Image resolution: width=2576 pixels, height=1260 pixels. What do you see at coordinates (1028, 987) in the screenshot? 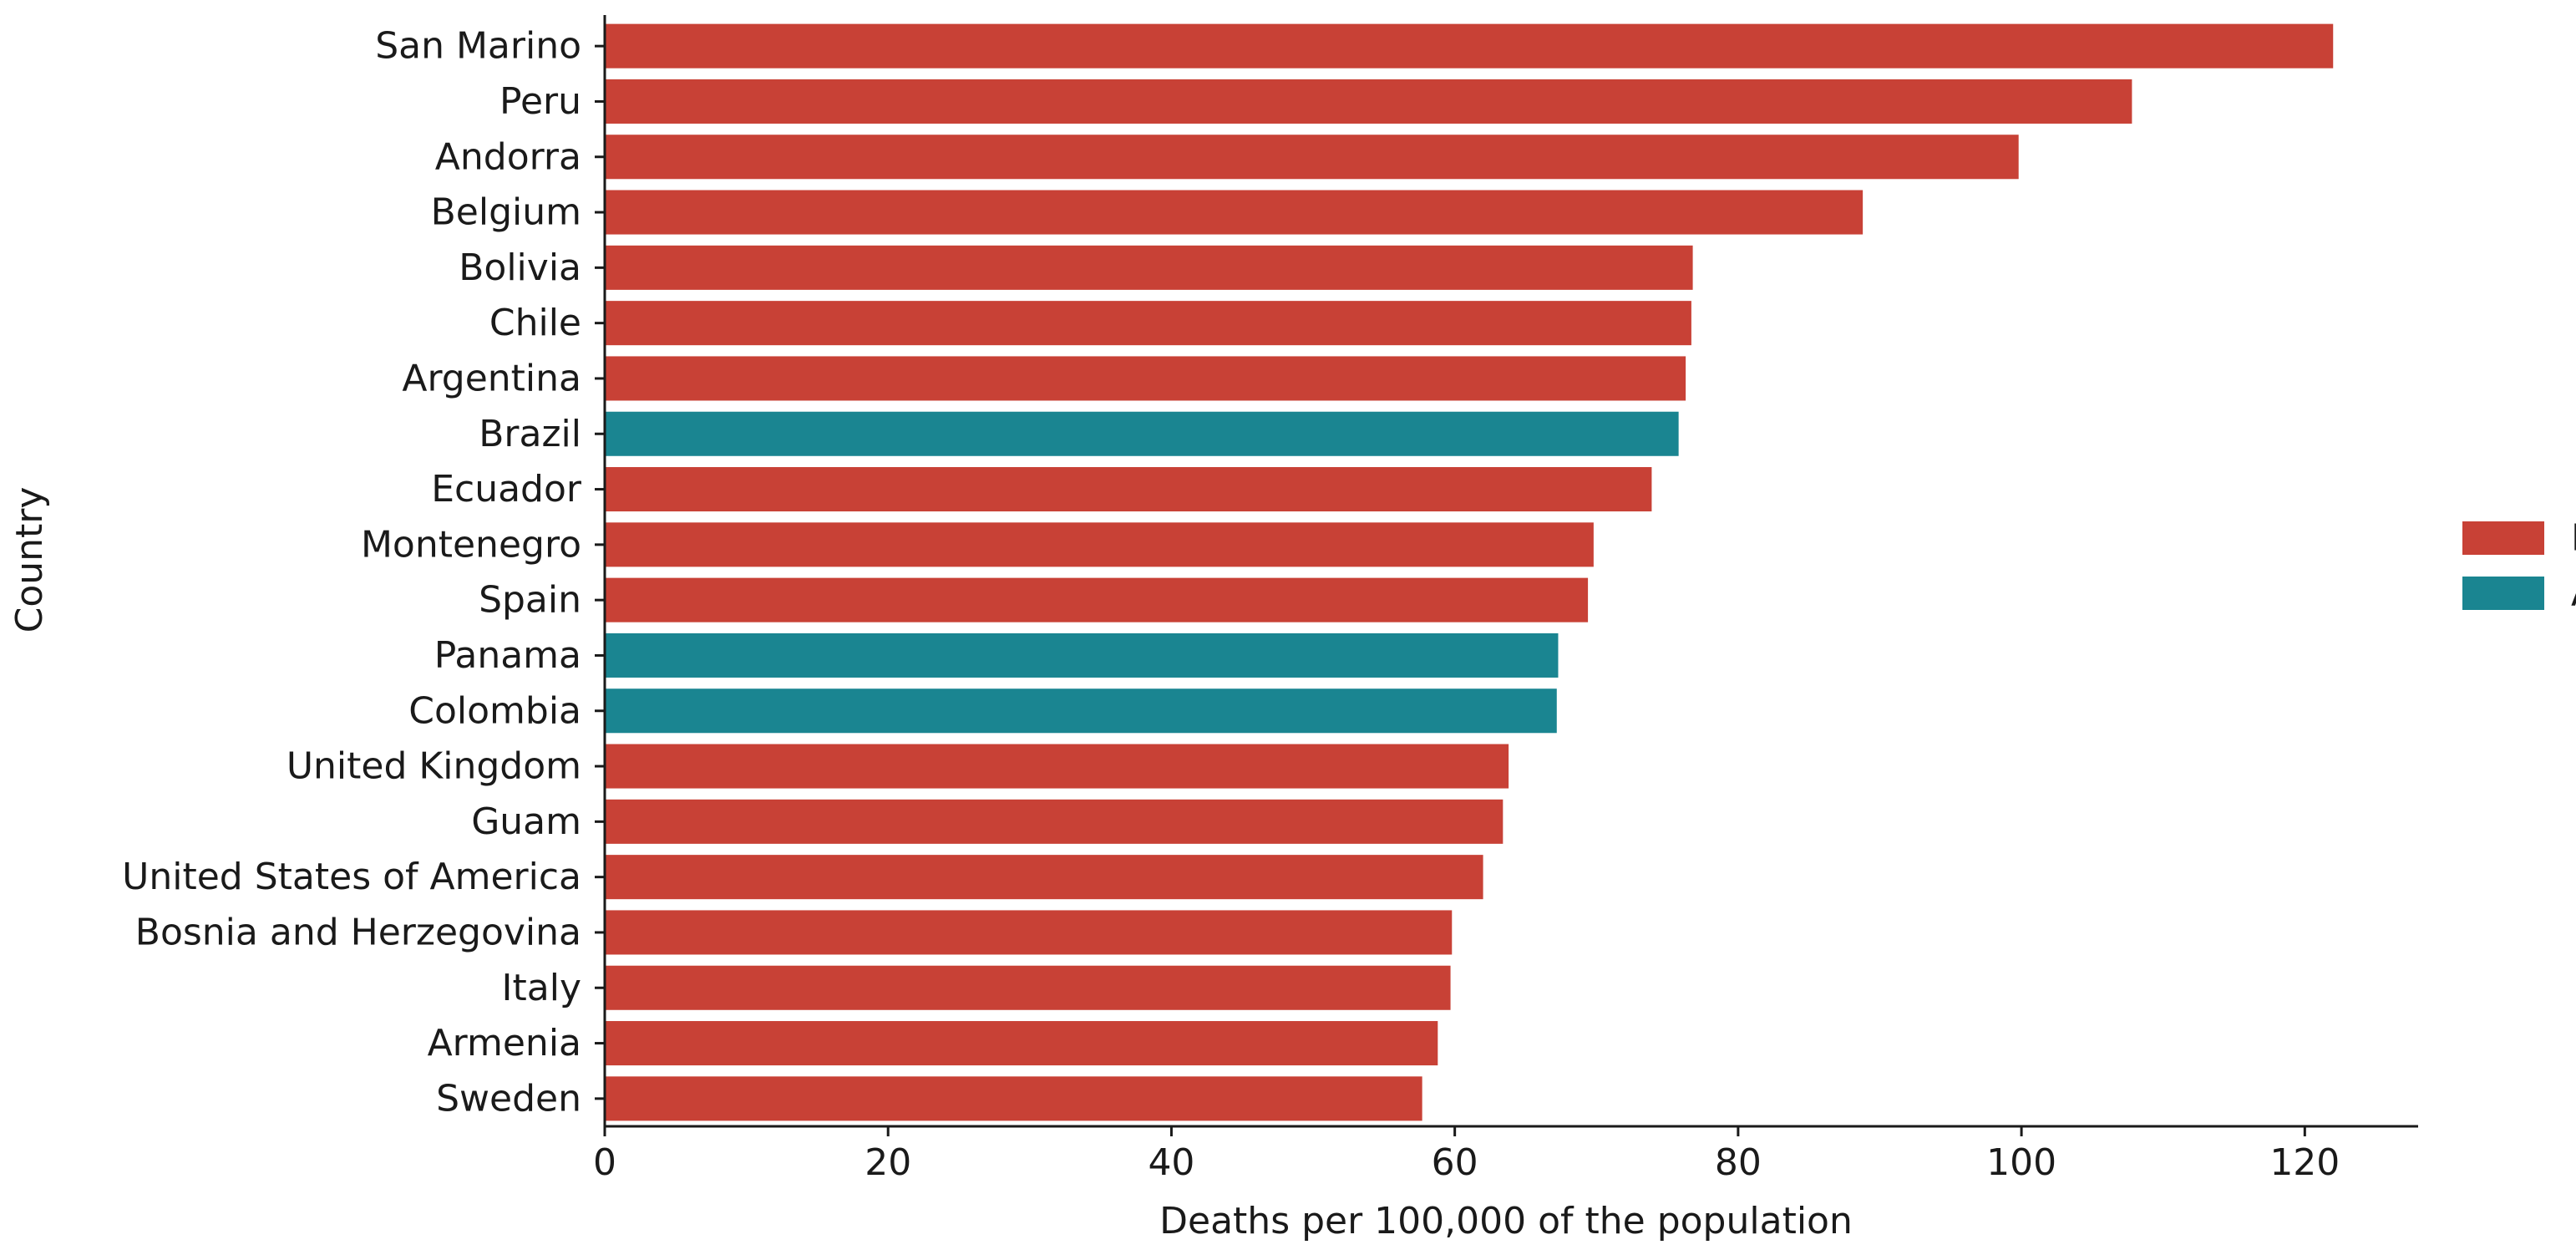
I see `bar-italy` at bounding box center [1028, 987].